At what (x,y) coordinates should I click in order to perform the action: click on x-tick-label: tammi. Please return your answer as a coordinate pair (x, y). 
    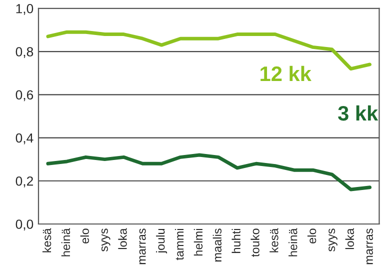
    Looking at the image, I should click on (179, 244).